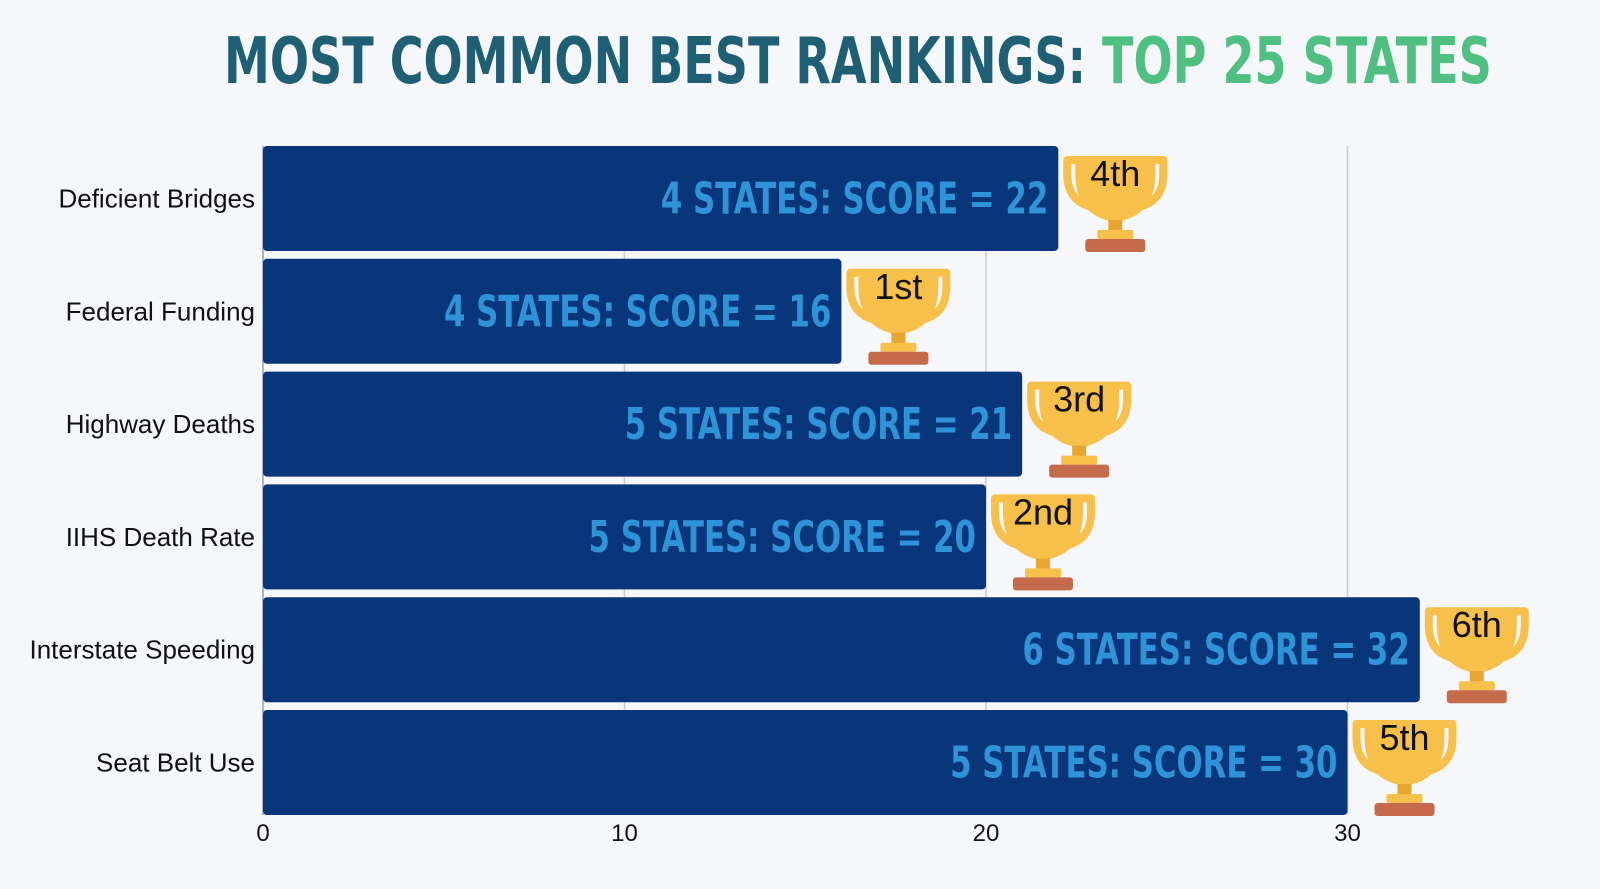 This screenshot has width=1600, height=889. I want to click on x-axis: 0 10 20 30, so click(808, 833).